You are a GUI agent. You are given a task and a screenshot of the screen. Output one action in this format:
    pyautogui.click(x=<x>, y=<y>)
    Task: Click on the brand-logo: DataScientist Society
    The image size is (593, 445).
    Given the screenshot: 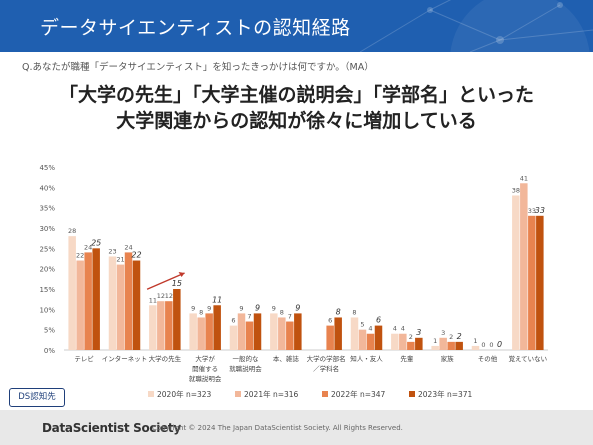 What is the action you would take?
    pyautogui.click(x=111, y=428)
    